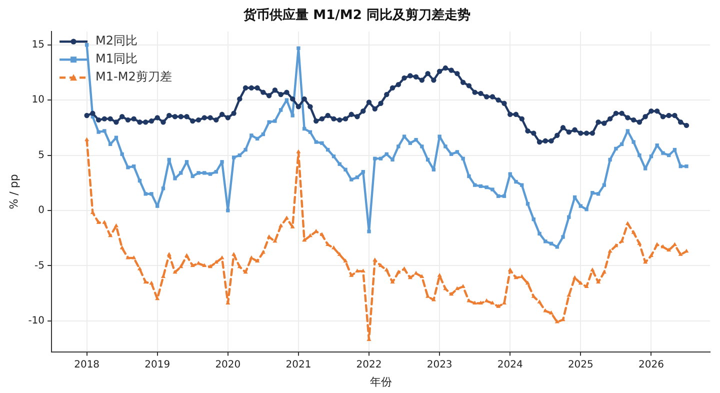 Image resolution: width=720 pixels, height=393 pixels. Describe the element at coordinates (41, 155) in the screenshot. I see `y-tick-label: 5` at that location.